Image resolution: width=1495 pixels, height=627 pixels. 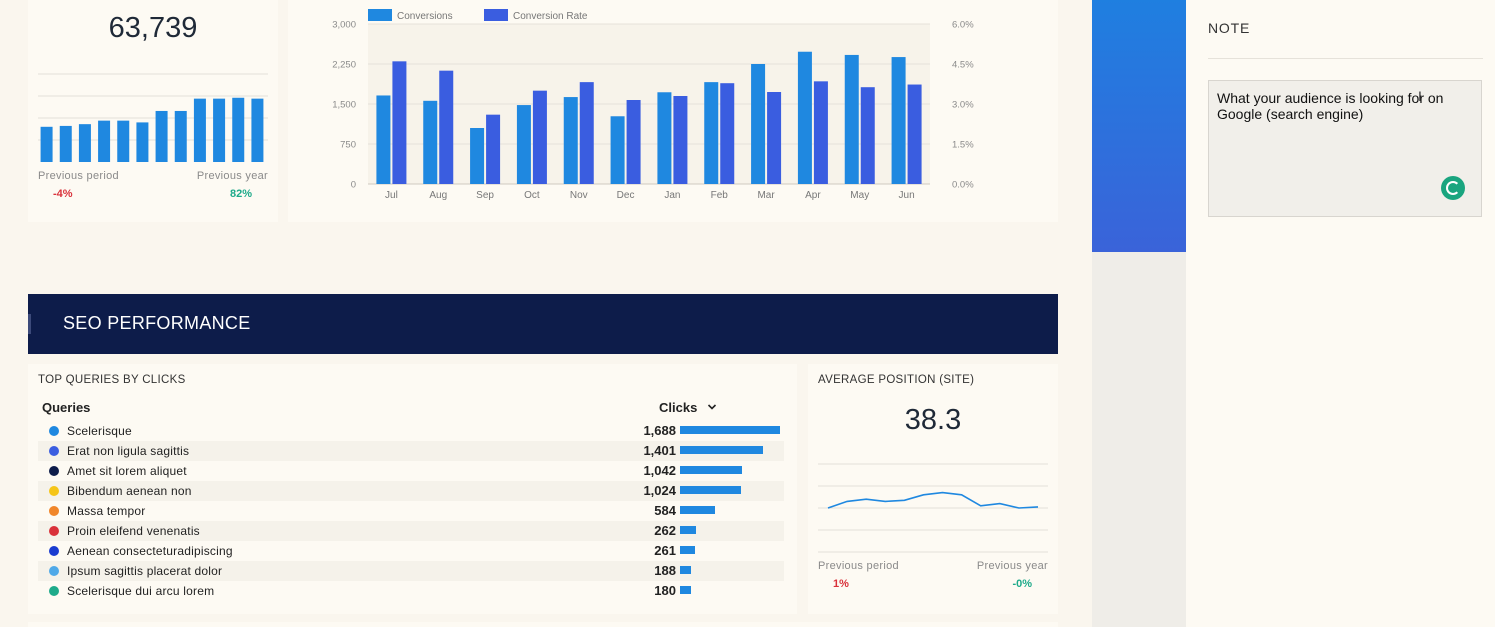 I want to click on x-tick-label: Dec, so click(x=626, y=195).